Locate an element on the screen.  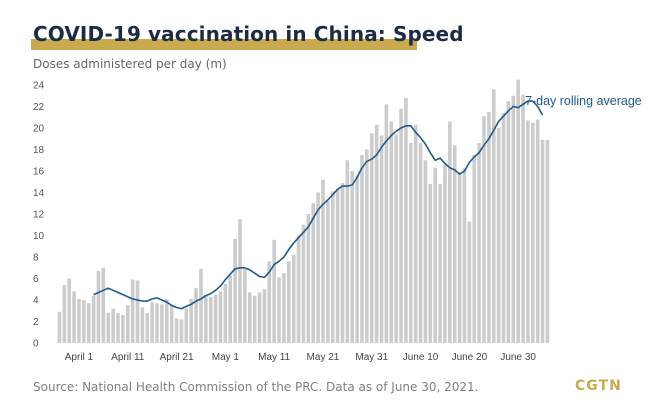
title-block: COVID-19 vaccination in China: Speed is located at coordinates (247, 36).